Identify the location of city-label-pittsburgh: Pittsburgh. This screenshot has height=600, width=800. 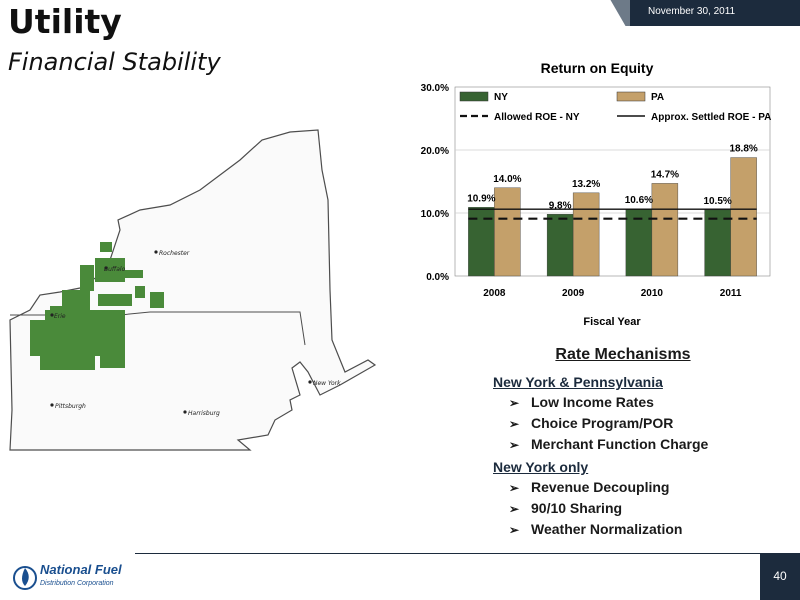
(70, 406).